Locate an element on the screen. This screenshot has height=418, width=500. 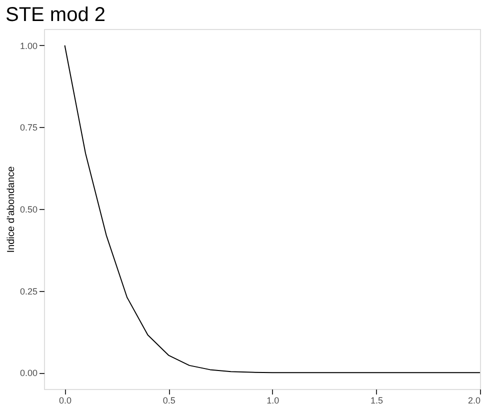
x-tick-label: 0.0 is located at coordinates (65, 401).